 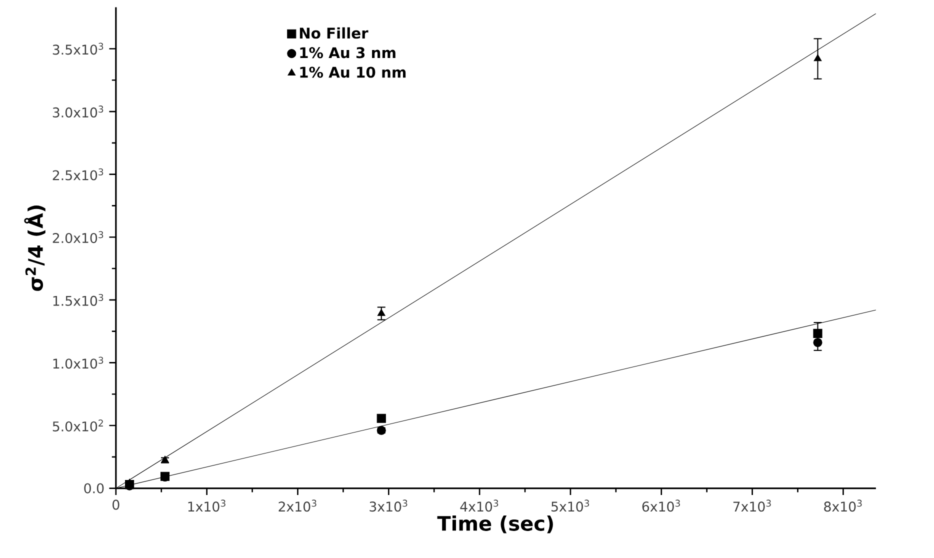 What do you see at coordinates (843, 506) in the screenshot?
I see `x-tick-label: 8x10$^{3}$` at bounding box center [843, 506].